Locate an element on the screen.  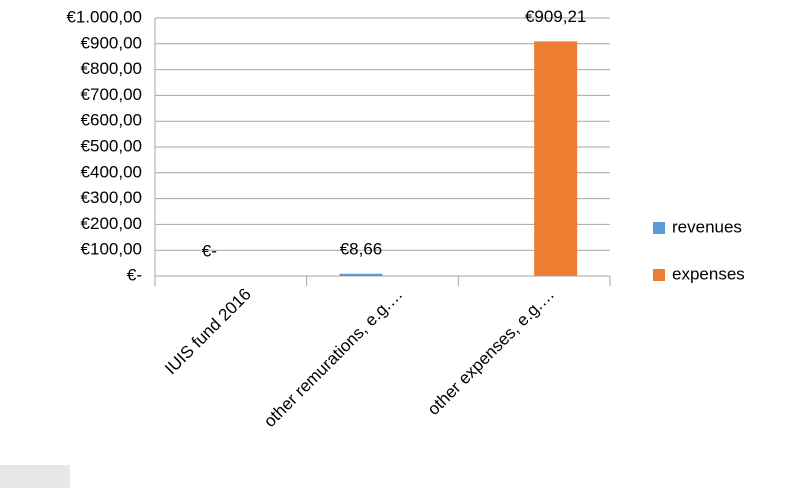
y-tick-label: €800,00 is located at coordinates (111, 68).